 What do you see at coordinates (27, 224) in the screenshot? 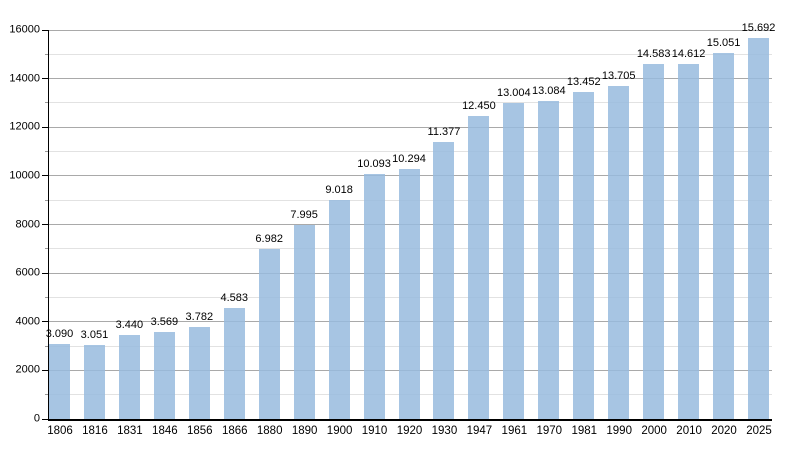
I see `y-axis-tick-label: 8000` at bounding box center [27, 224].